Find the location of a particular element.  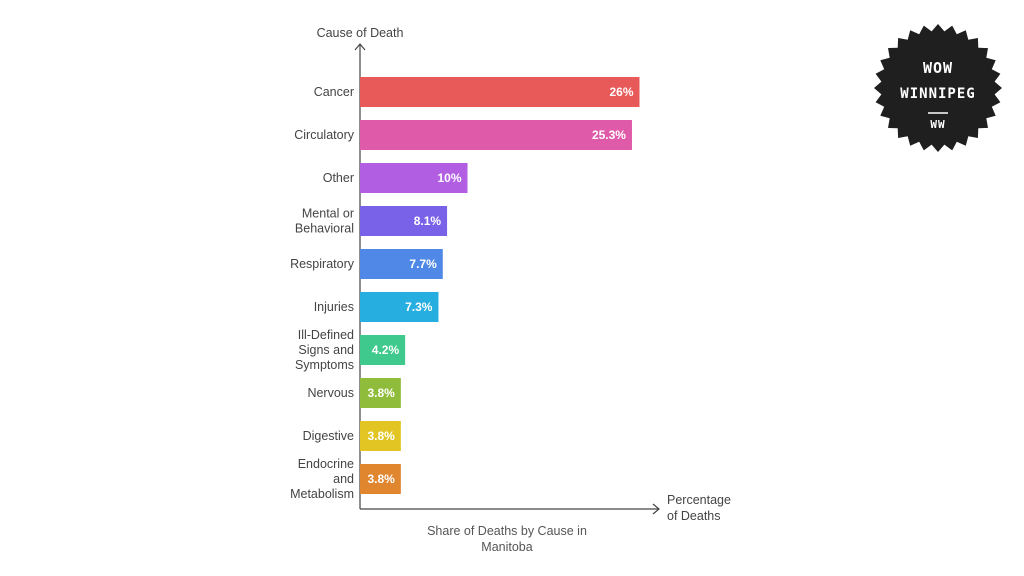

value-label-9: 3.8% is located at coordinates (381, 479).